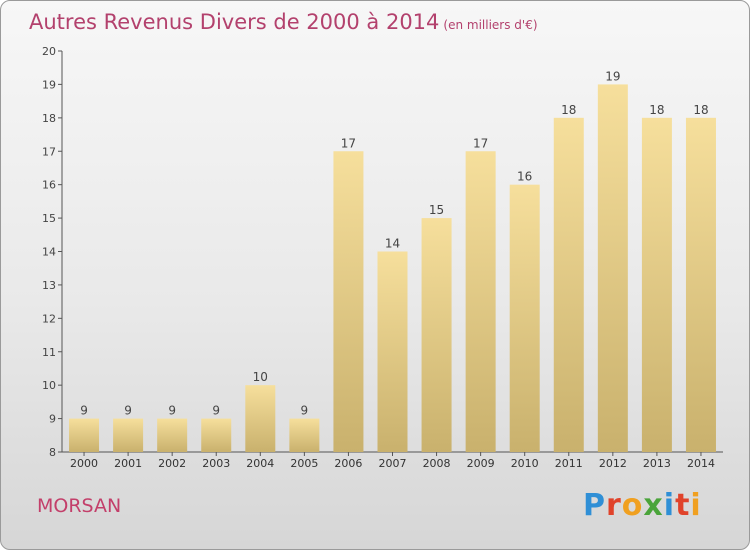  Describe the element at coordinates (490, 25) in the screenshot. I see `unit-label: (en milliers d'€)` at that location.